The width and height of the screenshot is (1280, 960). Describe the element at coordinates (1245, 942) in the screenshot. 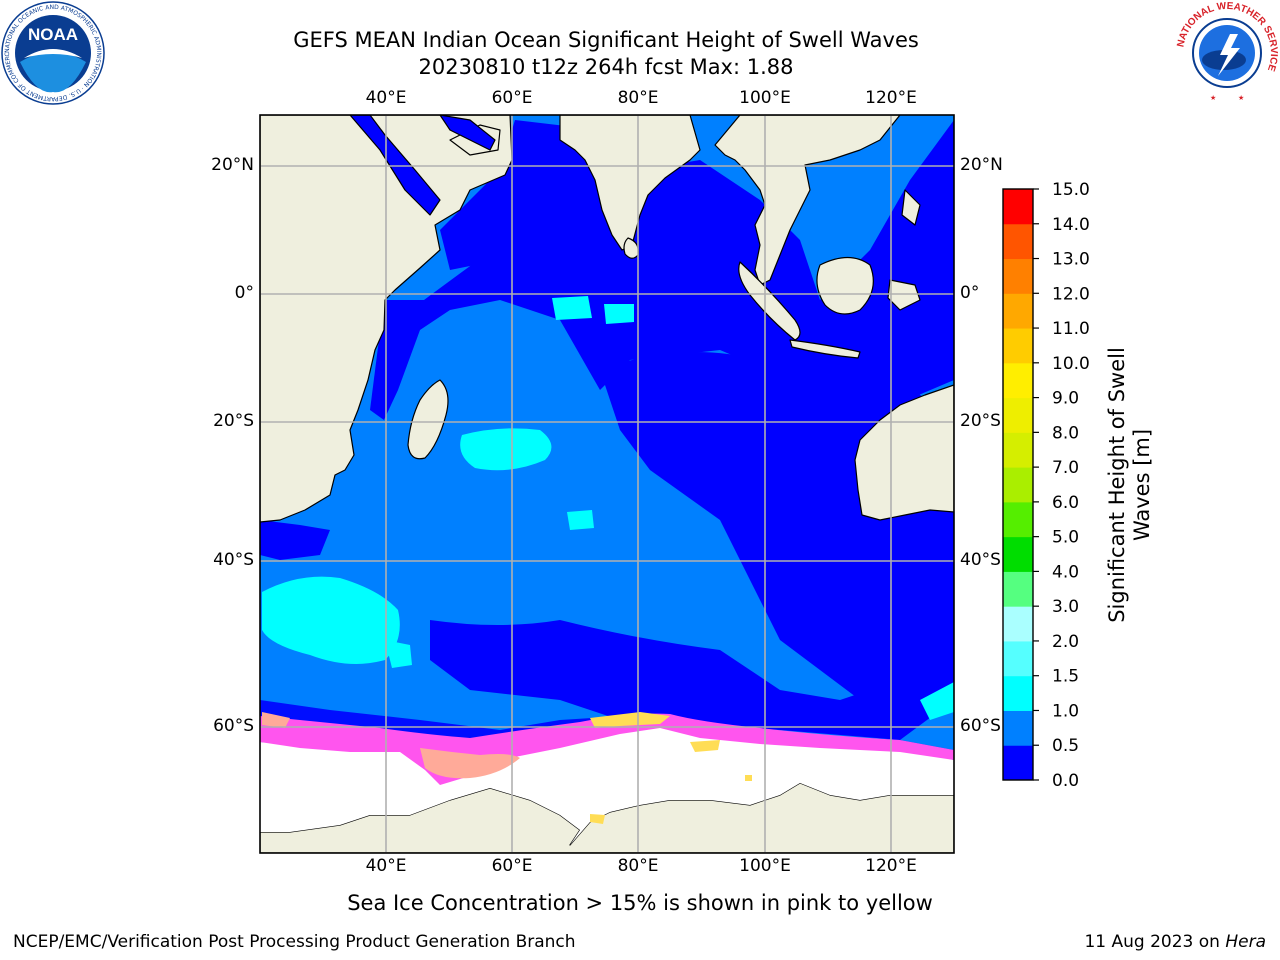

I see `footer-machine: Hera` at that location.